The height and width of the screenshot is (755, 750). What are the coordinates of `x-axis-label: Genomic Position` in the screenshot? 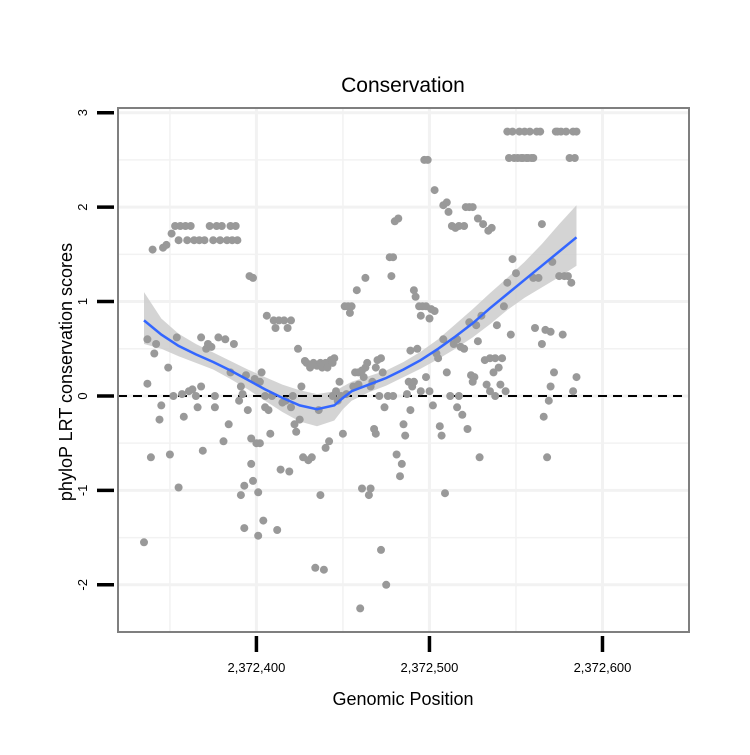 It's located at (402, 699).